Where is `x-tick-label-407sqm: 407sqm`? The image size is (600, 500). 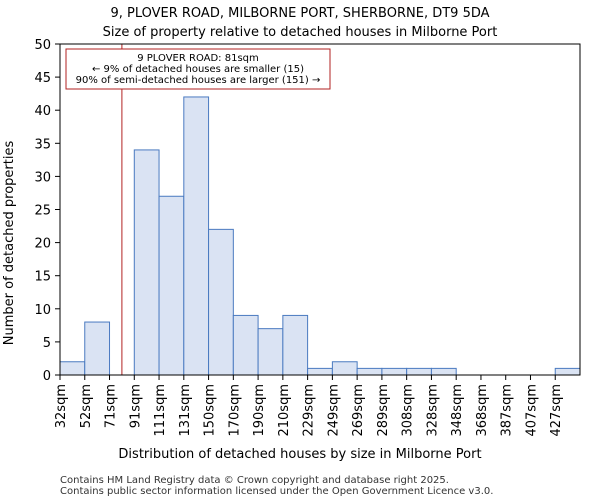 x-tick-label-407sqm: 407sqm is located at coordinates (531, 410).